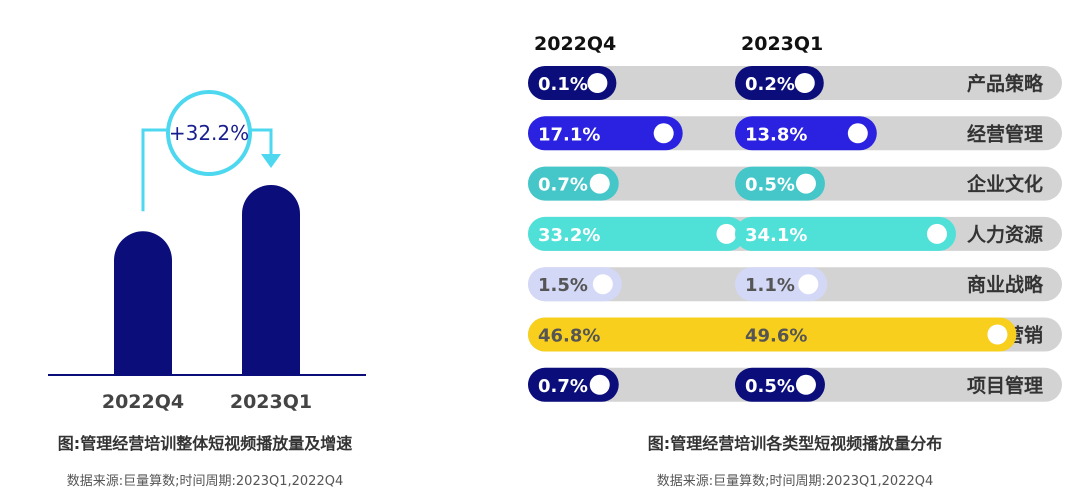 Image resolution: width=1080 pixels, height=503 pixels. Describe the element at coordinates (776, 134) in the screenshot. I see `data-label: 13.8%` at that location.